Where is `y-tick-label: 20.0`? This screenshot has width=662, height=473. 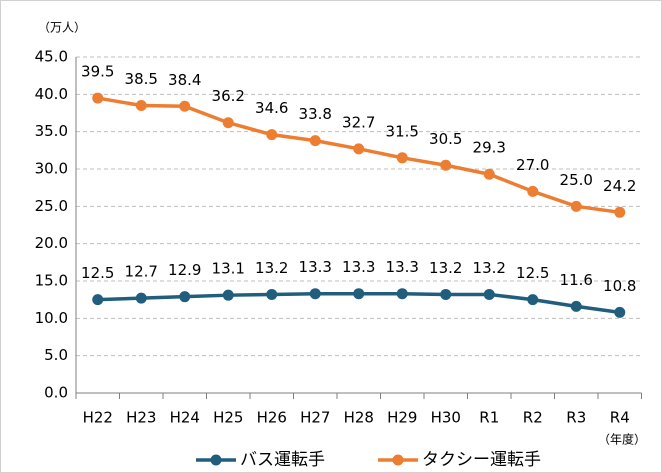 y-tick-label: 20.0 is located at coordinates (51, 243).